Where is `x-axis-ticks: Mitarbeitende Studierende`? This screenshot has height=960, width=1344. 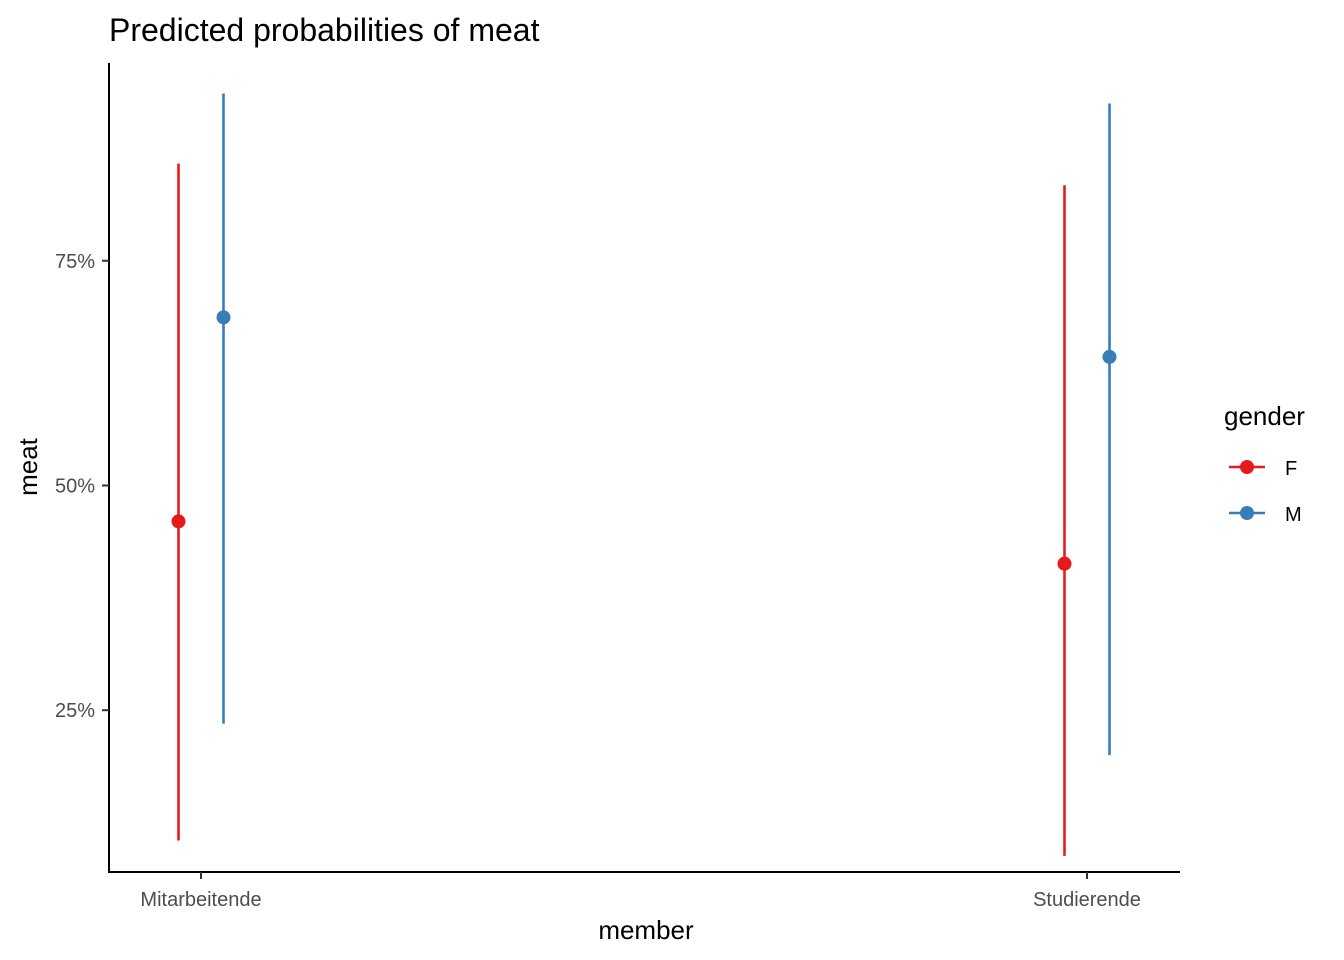
x-axis-ticks: Mitarbeitende Studierende is located at coordinates (640, 891).